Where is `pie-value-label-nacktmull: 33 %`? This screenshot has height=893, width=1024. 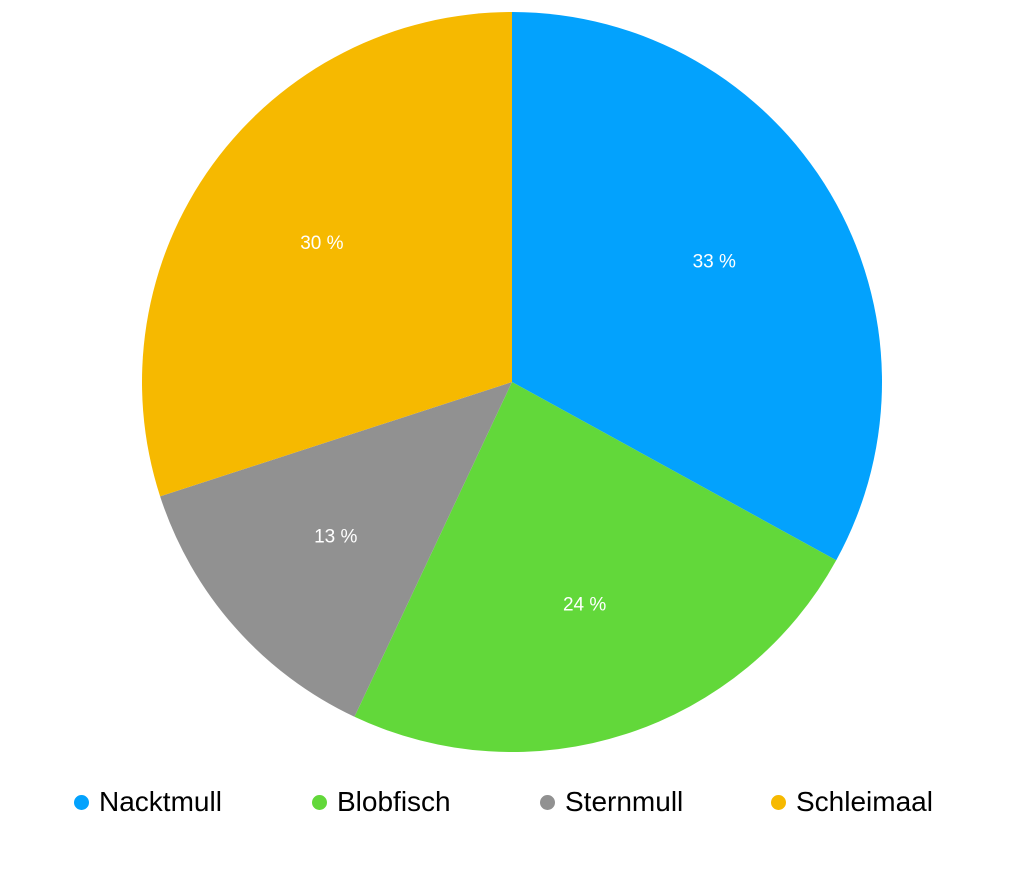 pie-value-label-nacktmull: 33 % is located at coordinates (714, 261).